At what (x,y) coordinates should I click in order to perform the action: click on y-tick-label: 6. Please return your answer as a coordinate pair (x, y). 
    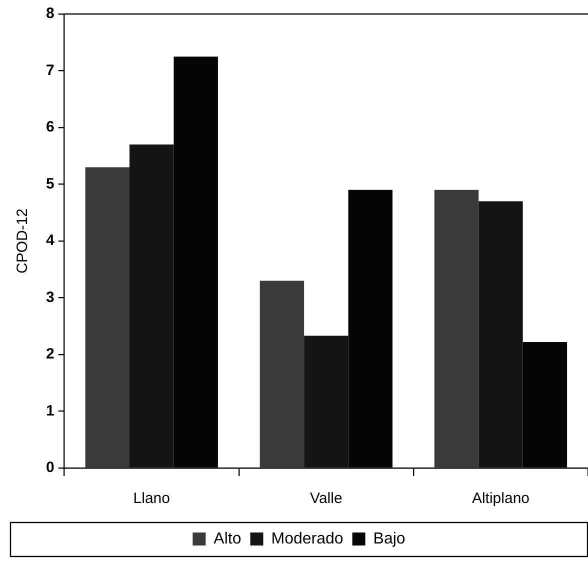
    Looking at the image, I should click on (50, 127).